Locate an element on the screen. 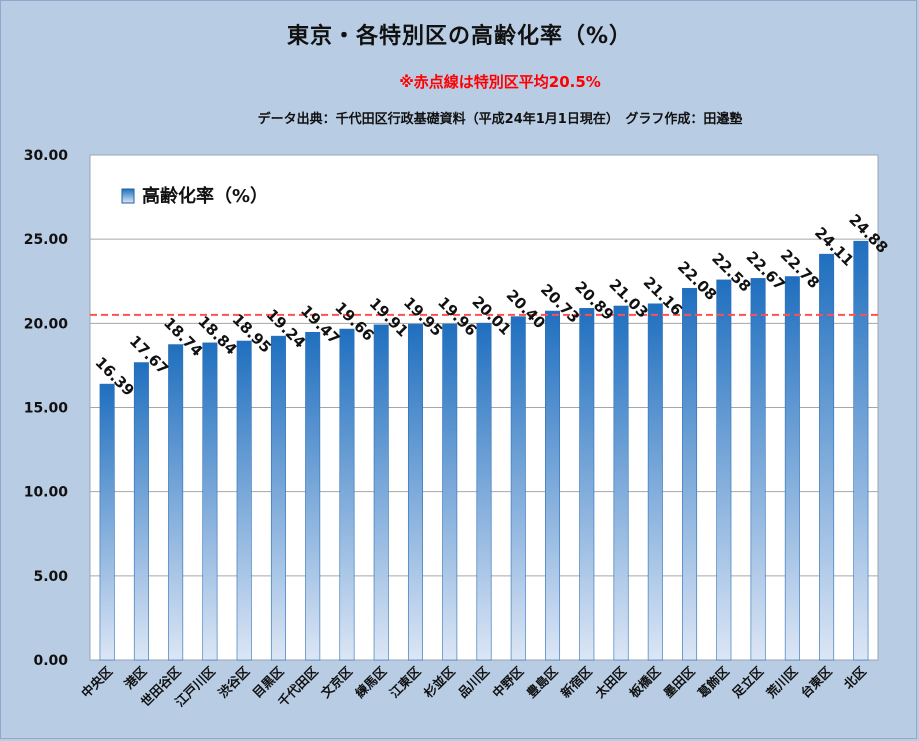 Image resolution: width=919 pixels, height=741 pixels. x-tick-label: 杉並区 is located at coordinates (439, 681).